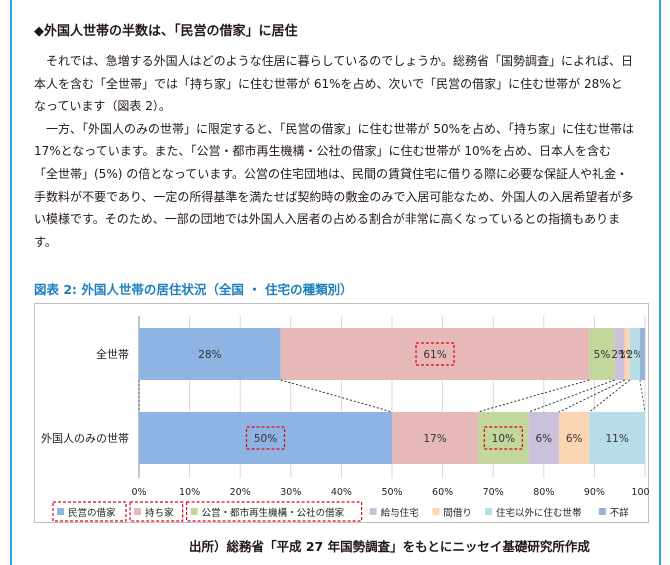 This screenshot has height=565, width=670. I want to click on category-label: 全世帯, so click(112, 354).